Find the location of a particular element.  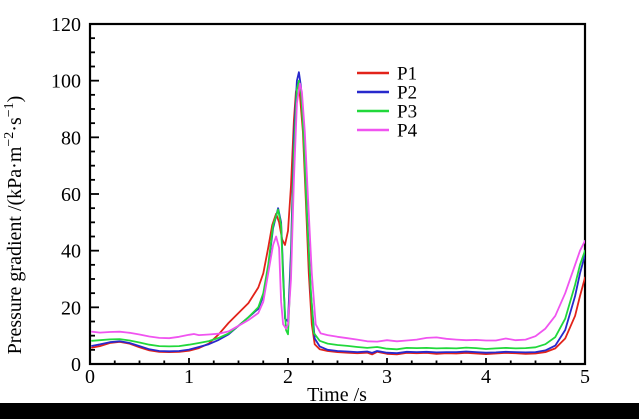

y-axis-title: Pressure gradient /(kPa·m−2·s−1) is located at coordinates (14, 225).